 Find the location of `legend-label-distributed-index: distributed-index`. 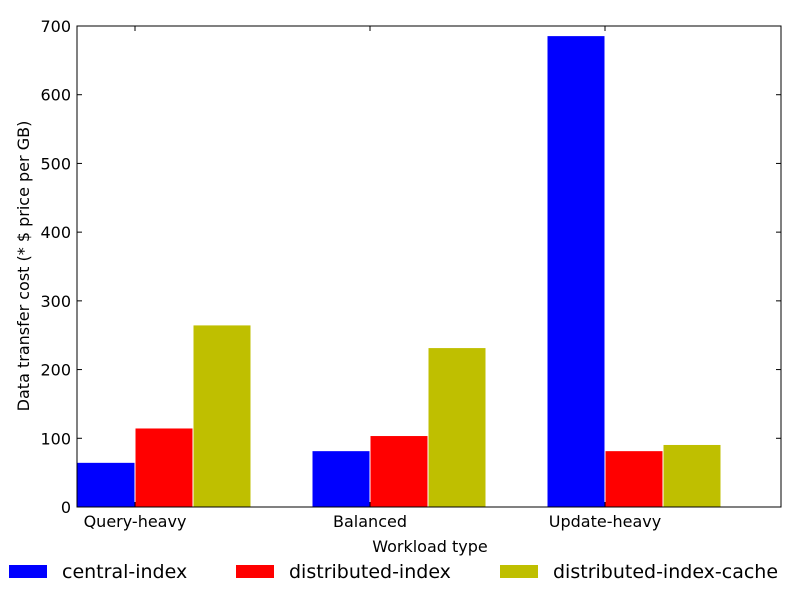

legend-label-distributed-index: distributed-index is located at coordinates (370, 572).